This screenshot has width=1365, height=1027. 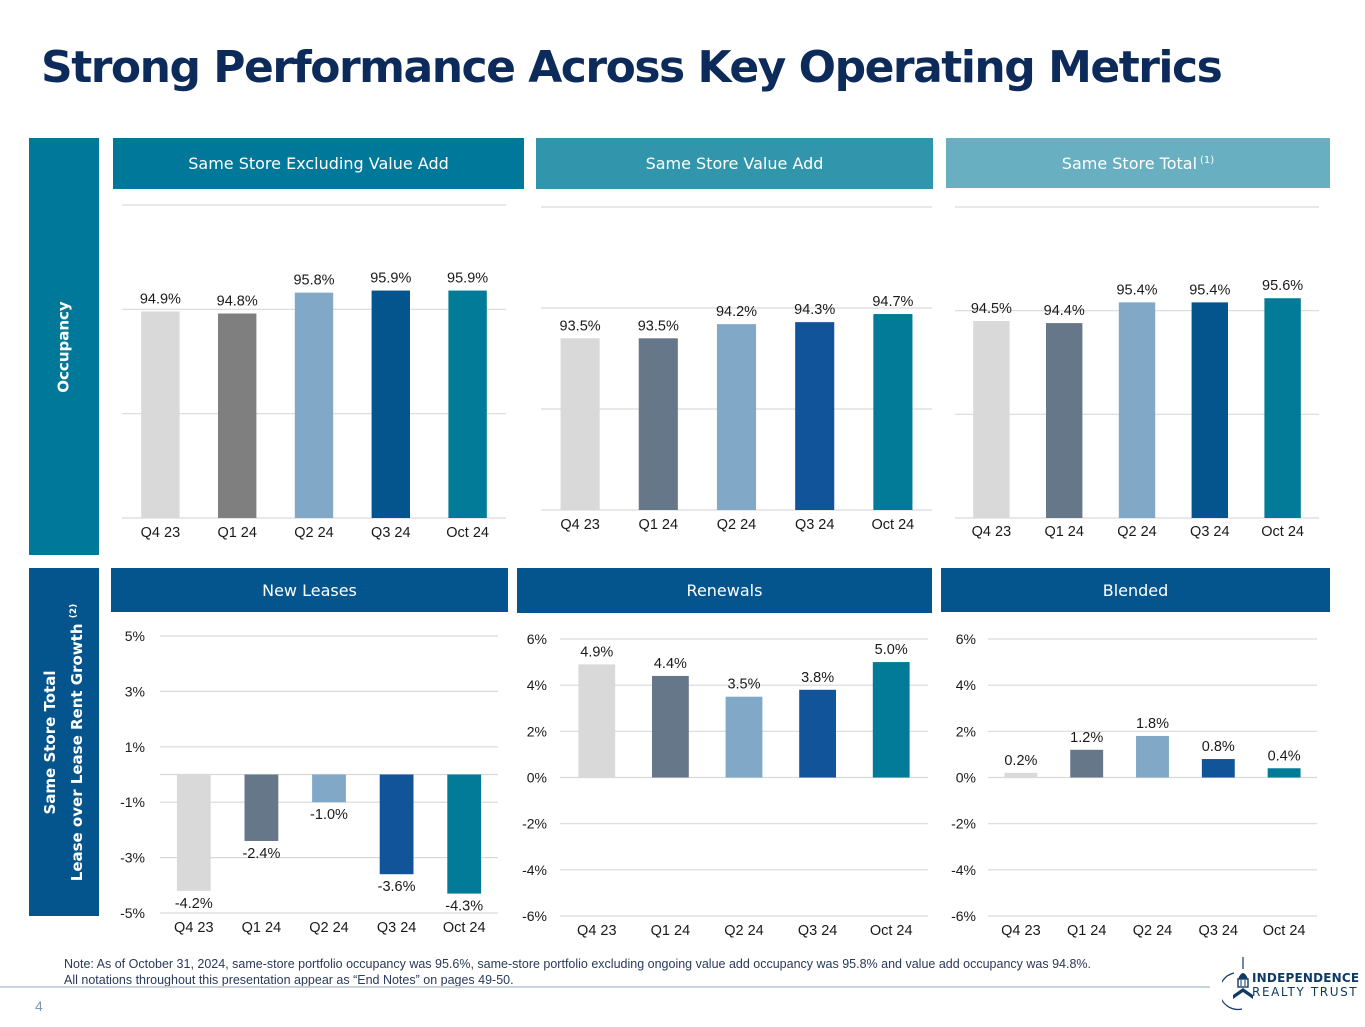 What do you see at coordinates (1237, 984) in the screenshot?
I see `building-dome-icon` at bounding box center [1237, 984].